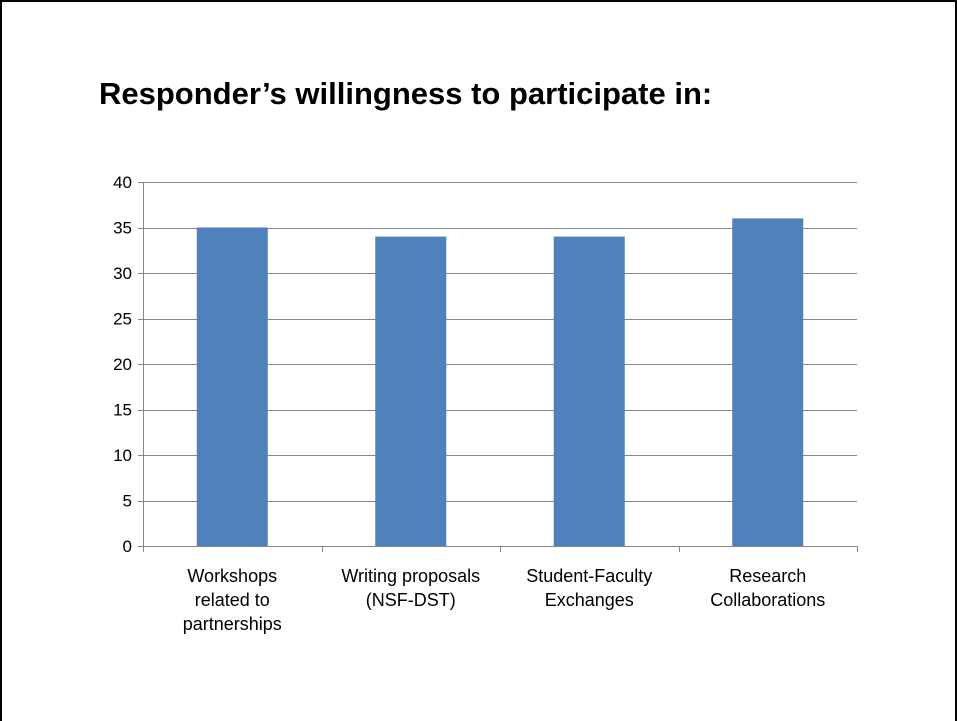 This screenshot has height=721, width=957. What do you see at coordinates (122, 364) in the screenshot?
I see `y-tick-label-20: 20` at bounding box center [122, 364].